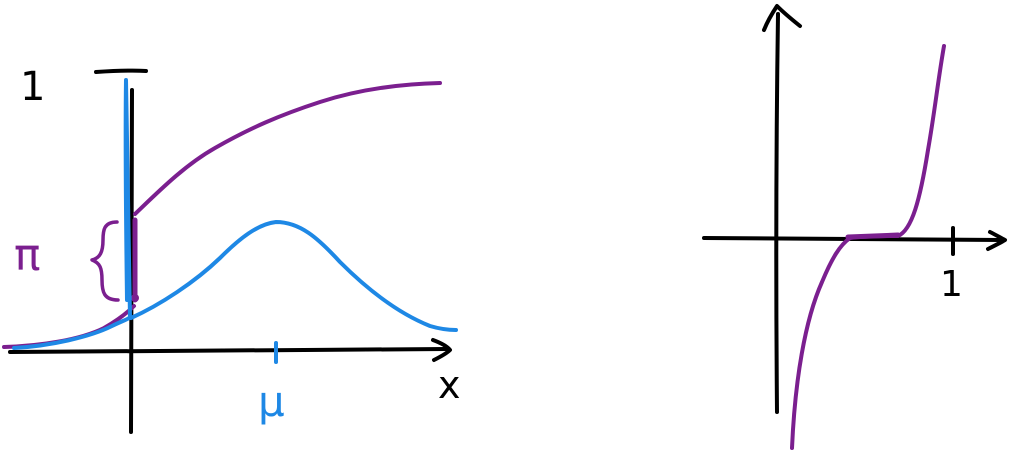 This screenshot has height=452, width=1009. What do you see at coordinates (441, 350) in the screenshot?
I see `left-x-arrowhead` at bounding box center [441, 350].